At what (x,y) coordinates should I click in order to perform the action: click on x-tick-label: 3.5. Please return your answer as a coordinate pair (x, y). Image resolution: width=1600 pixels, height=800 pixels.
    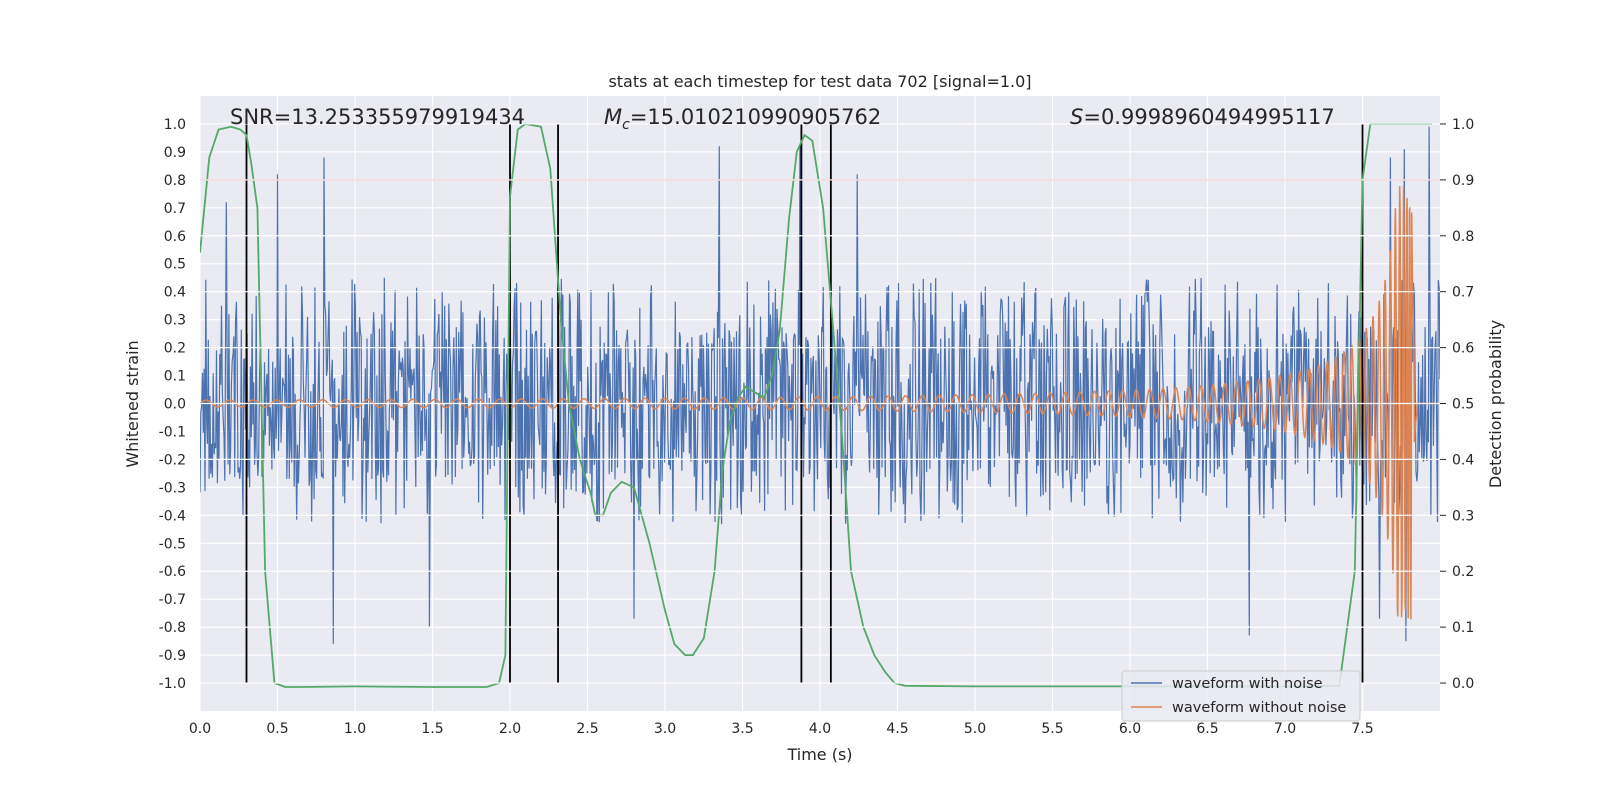
    Looking at the image, I should click on (742, 729).